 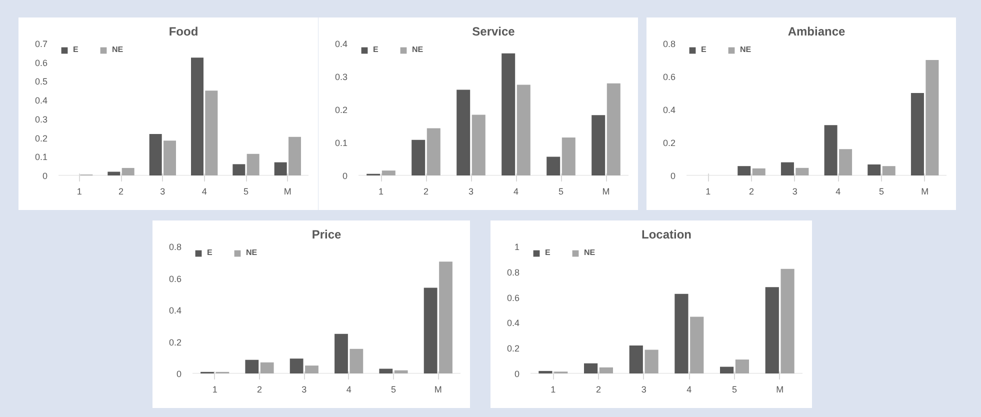 What do you see at coordinates (327, 235) in the screenshot?
I see `chart-title: Price` at bounding box center [327, 235].